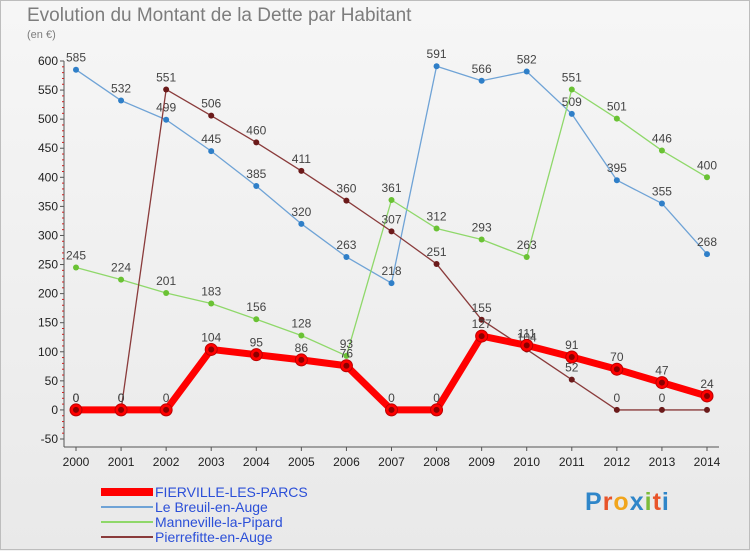 Image resolution: width=750 pixels, height=551 pixels. Describe the element at coordinates (76, 255) in the screenshot. I see `data-label: 245` at that location.